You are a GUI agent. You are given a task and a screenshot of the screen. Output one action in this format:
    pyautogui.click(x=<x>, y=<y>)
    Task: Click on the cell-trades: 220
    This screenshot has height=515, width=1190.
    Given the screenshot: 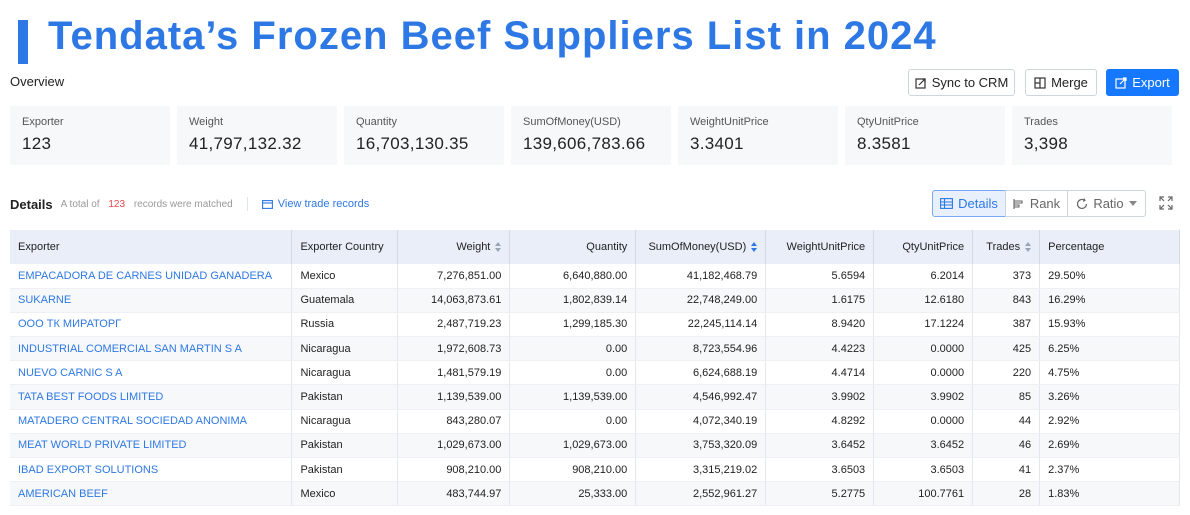 What is the action you would take?
    pyautogui.click(x=1006, y=373)
    